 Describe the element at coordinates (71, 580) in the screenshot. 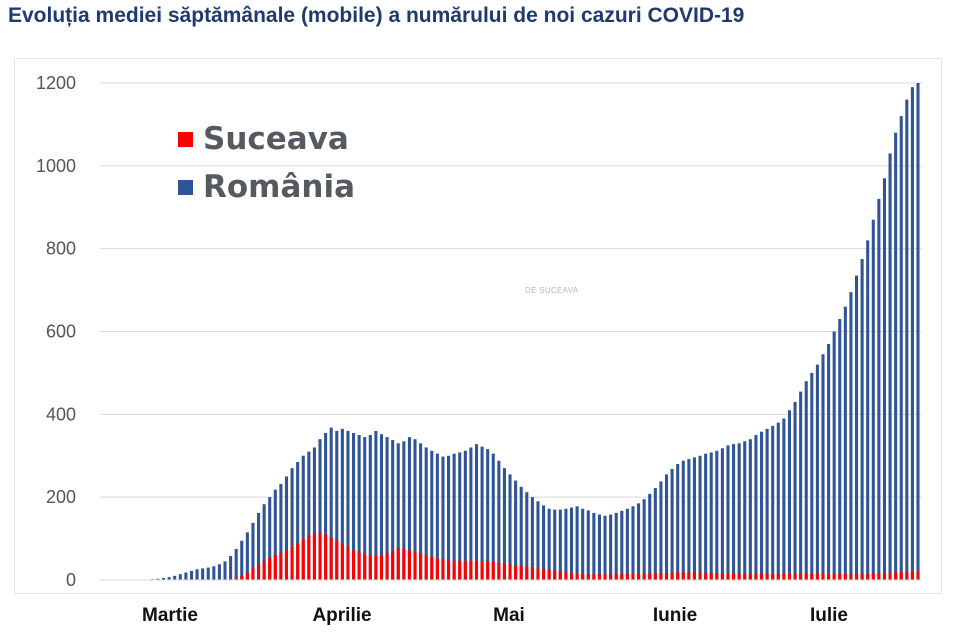

I see `y-tick-label: 0` at that location.